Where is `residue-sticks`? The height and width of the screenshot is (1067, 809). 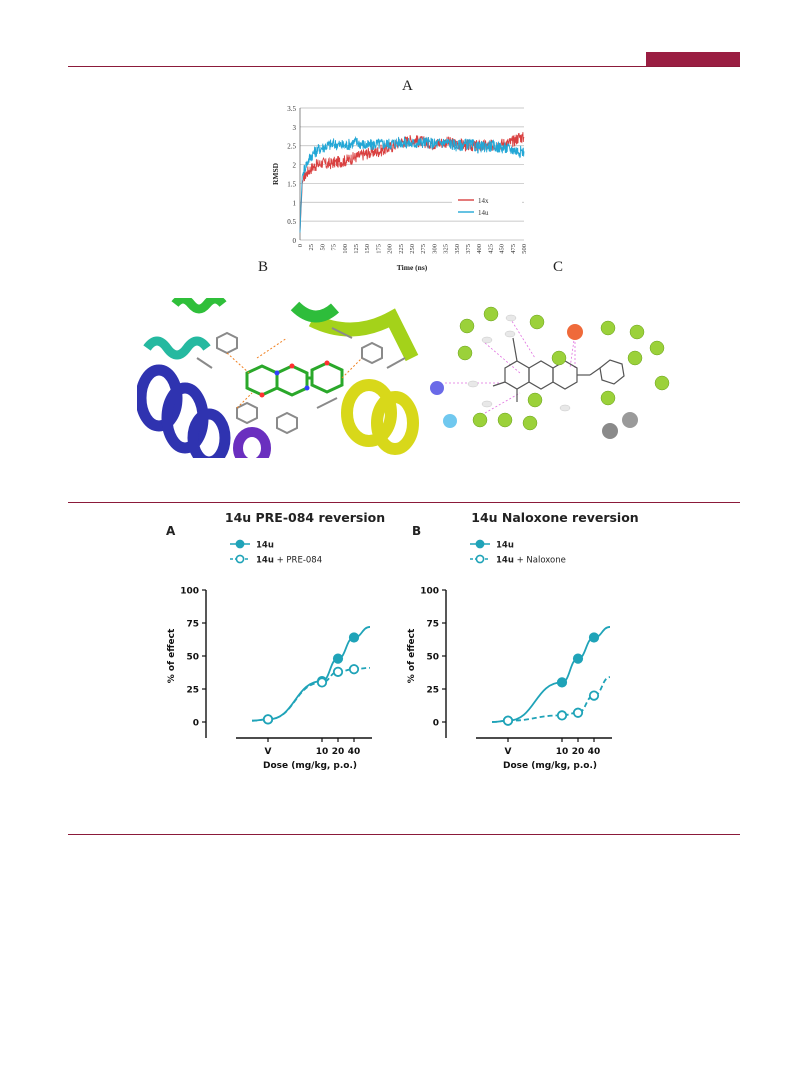 residue-sticks is located at coordinates (301, 381).